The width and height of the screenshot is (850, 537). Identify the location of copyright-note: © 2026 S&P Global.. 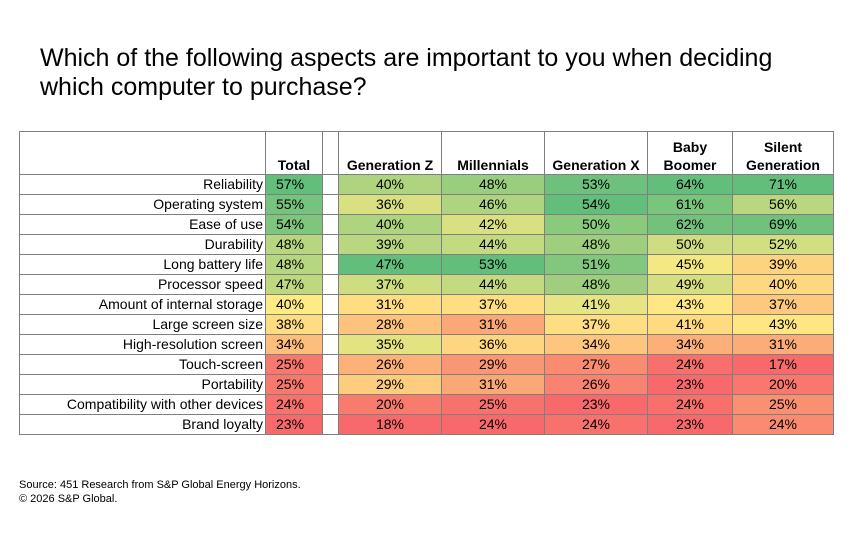
(68, 499).